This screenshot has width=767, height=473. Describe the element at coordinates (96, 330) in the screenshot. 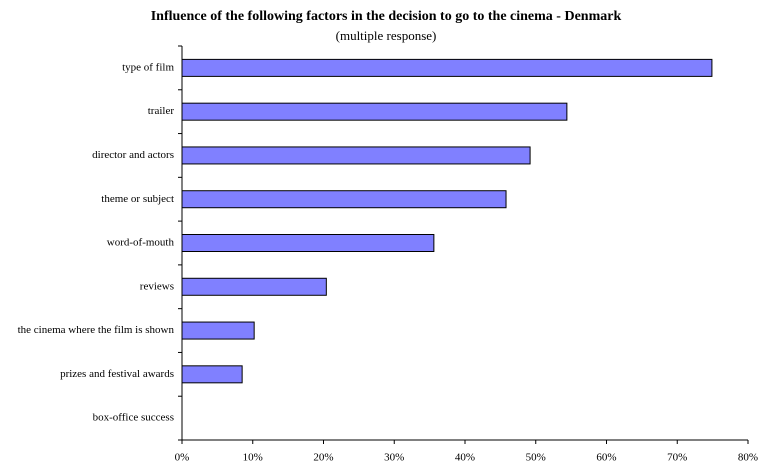

I see `y-tick-label: the cinema where the film is shown` at that location.